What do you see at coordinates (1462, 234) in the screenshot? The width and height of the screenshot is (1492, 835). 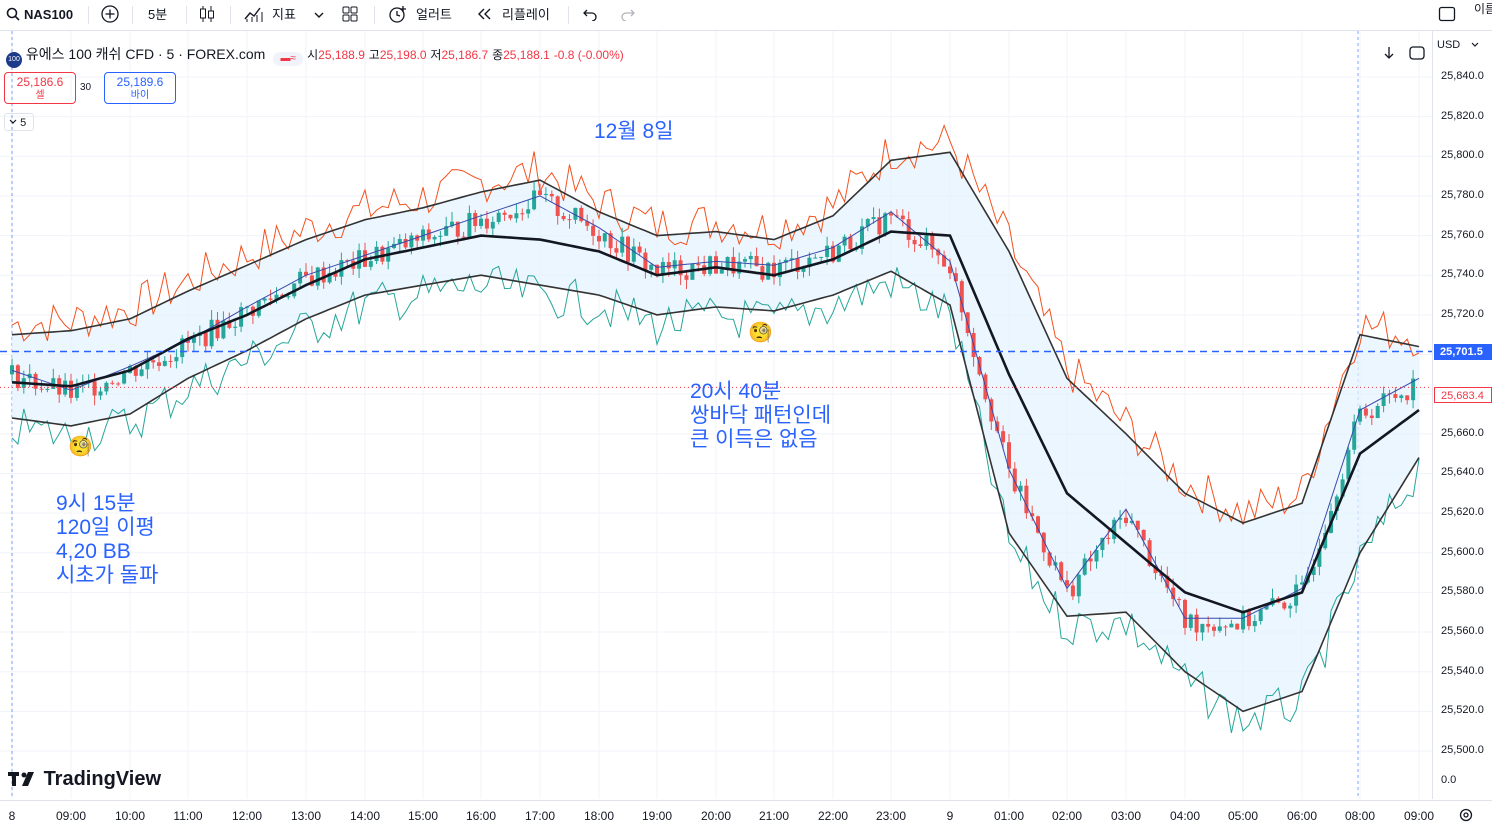 I see `price-tick-label: 25,760.0` at bounding box center [1462, 234].